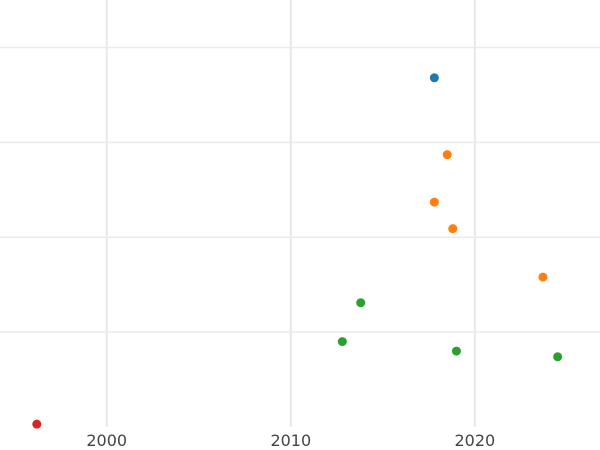 The image size is (600, 450). I want to click on x-tick-label-2000: 2000, so click(106, 440).